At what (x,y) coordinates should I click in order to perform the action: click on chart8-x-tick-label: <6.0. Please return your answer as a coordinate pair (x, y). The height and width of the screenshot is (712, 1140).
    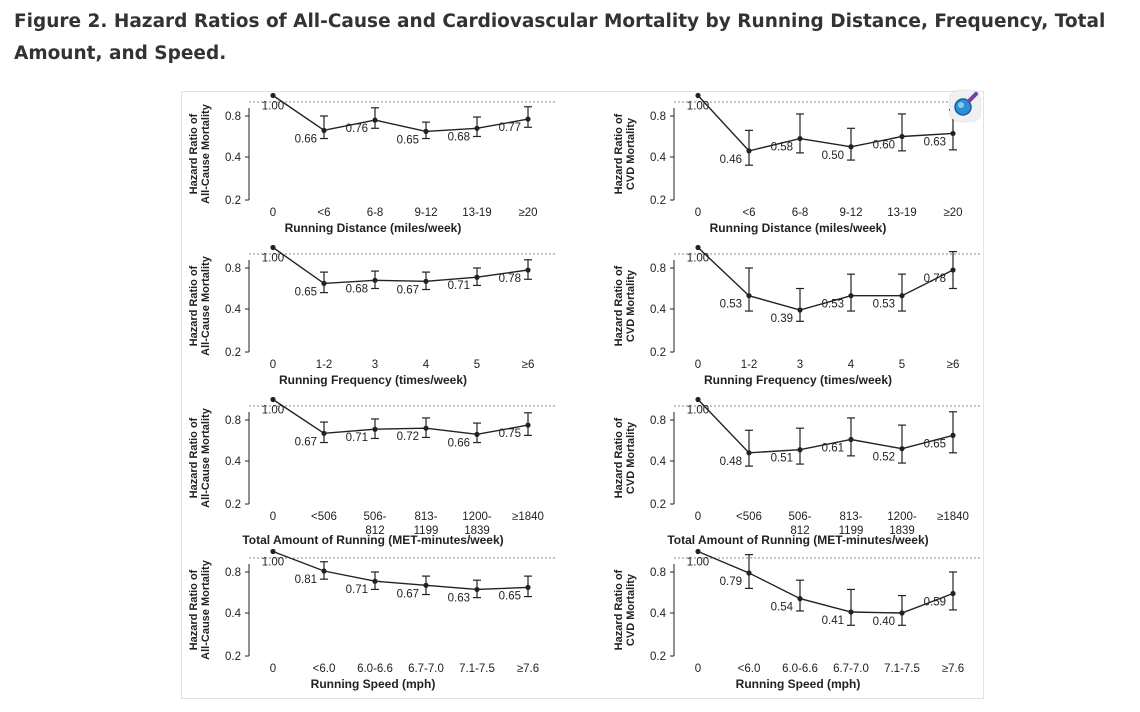
    Looking at the image, I should click on (749, 669).